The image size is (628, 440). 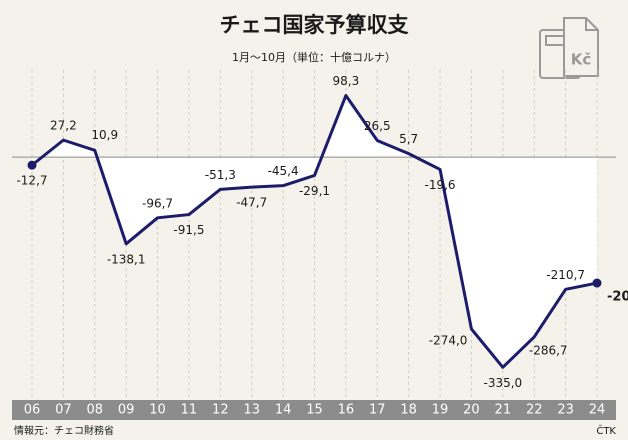 I want to click on value-label: -19,6, so click(x=440, y=185).